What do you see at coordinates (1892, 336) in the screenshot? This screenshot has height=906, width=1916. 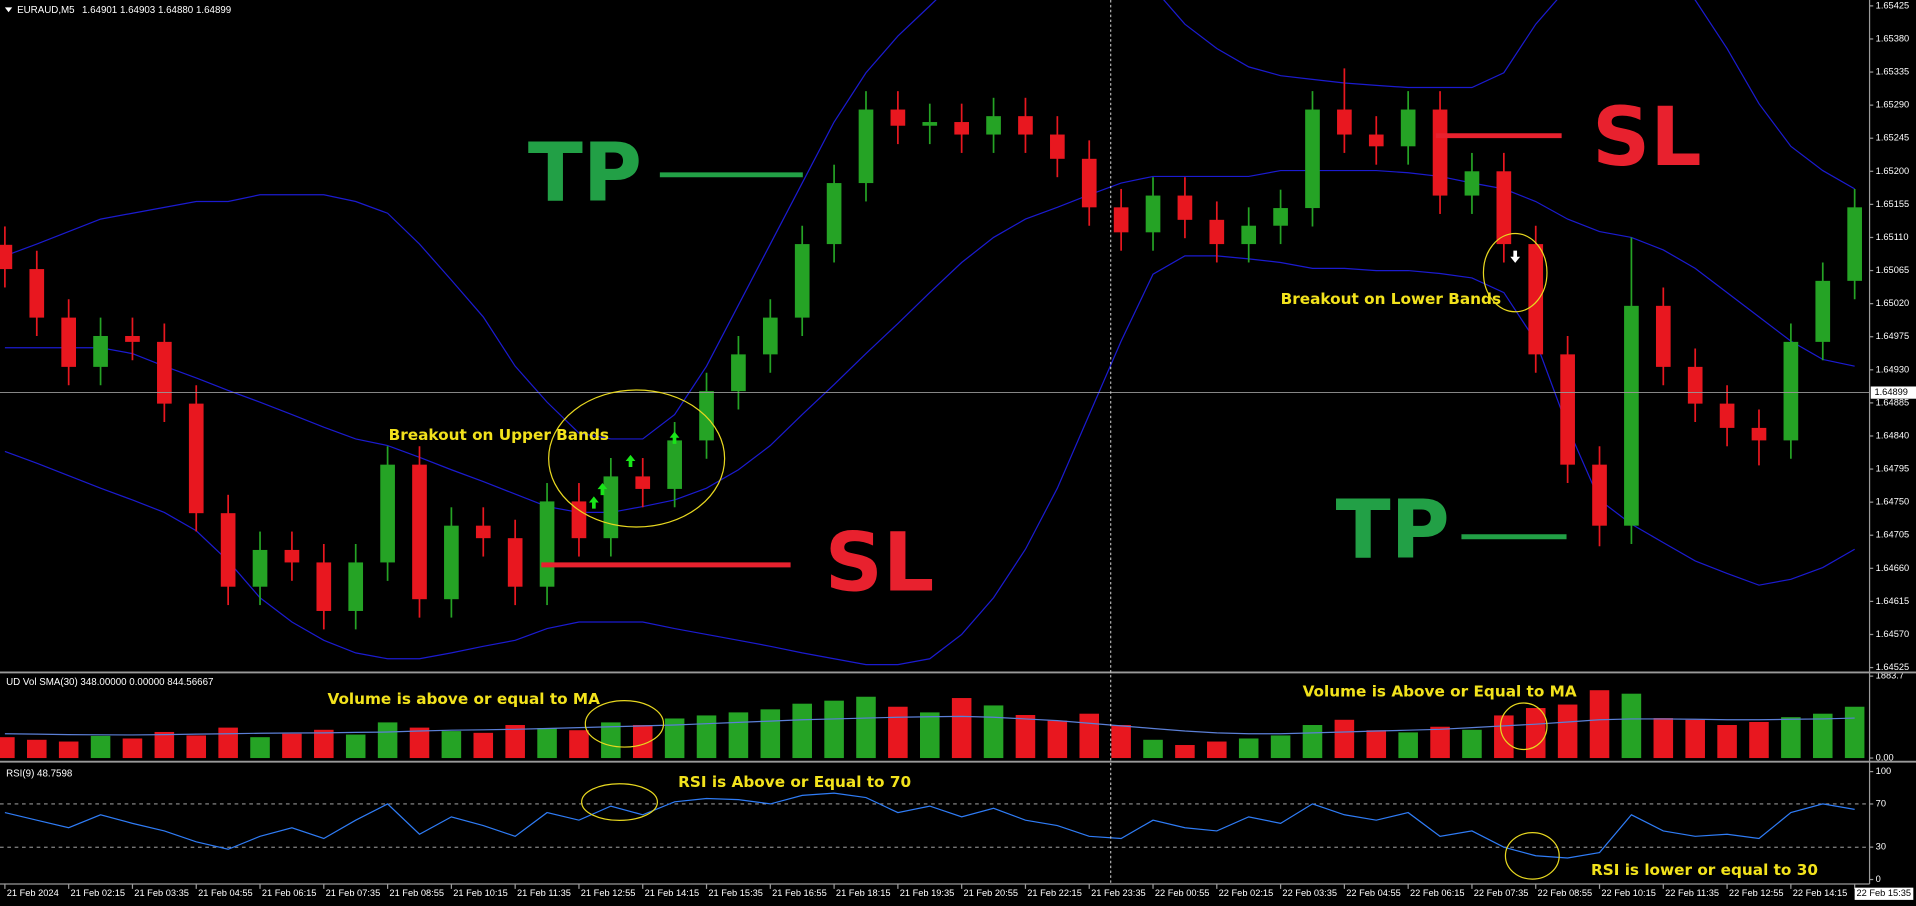 I see `y-tick-label: 1.64975` at bounding box center [1892, 336].